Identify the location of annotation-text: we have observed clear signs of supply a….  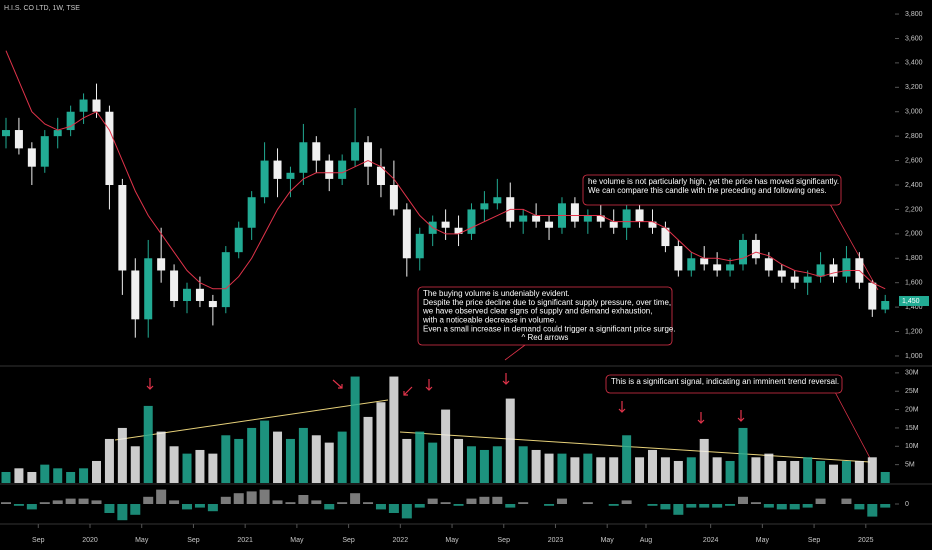
(537, 311).